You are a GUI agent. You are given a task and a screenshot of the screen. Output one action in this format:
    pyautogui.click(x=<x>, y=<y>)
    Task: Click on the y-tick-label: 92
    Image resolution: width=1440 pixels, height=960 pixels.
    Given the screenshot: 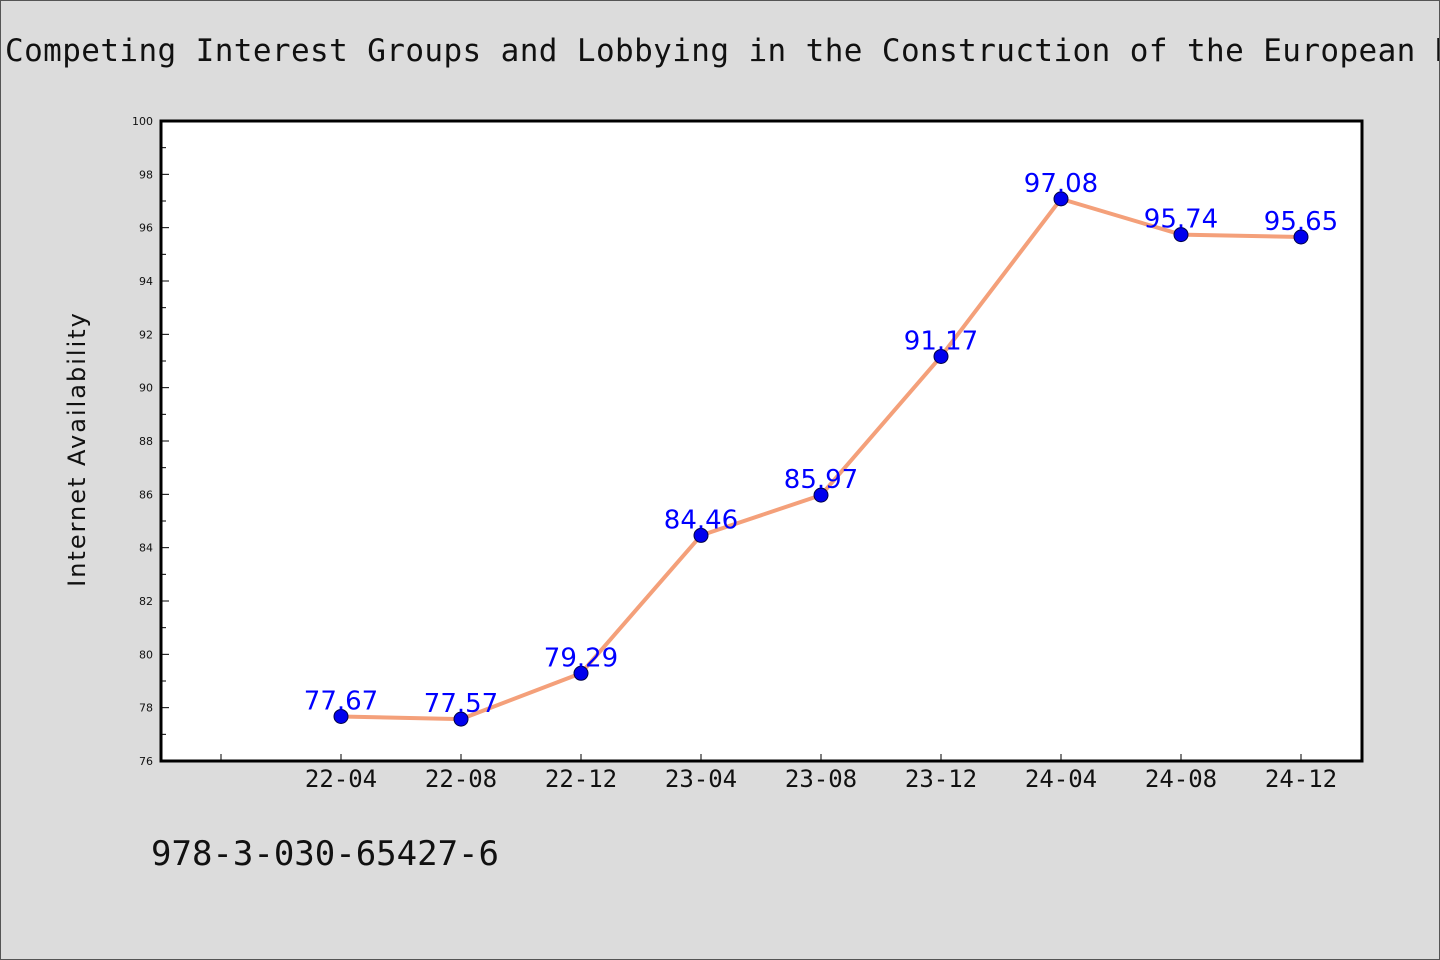 What is the action you would take?
    pyautogui.click(x=146, y=334)
    